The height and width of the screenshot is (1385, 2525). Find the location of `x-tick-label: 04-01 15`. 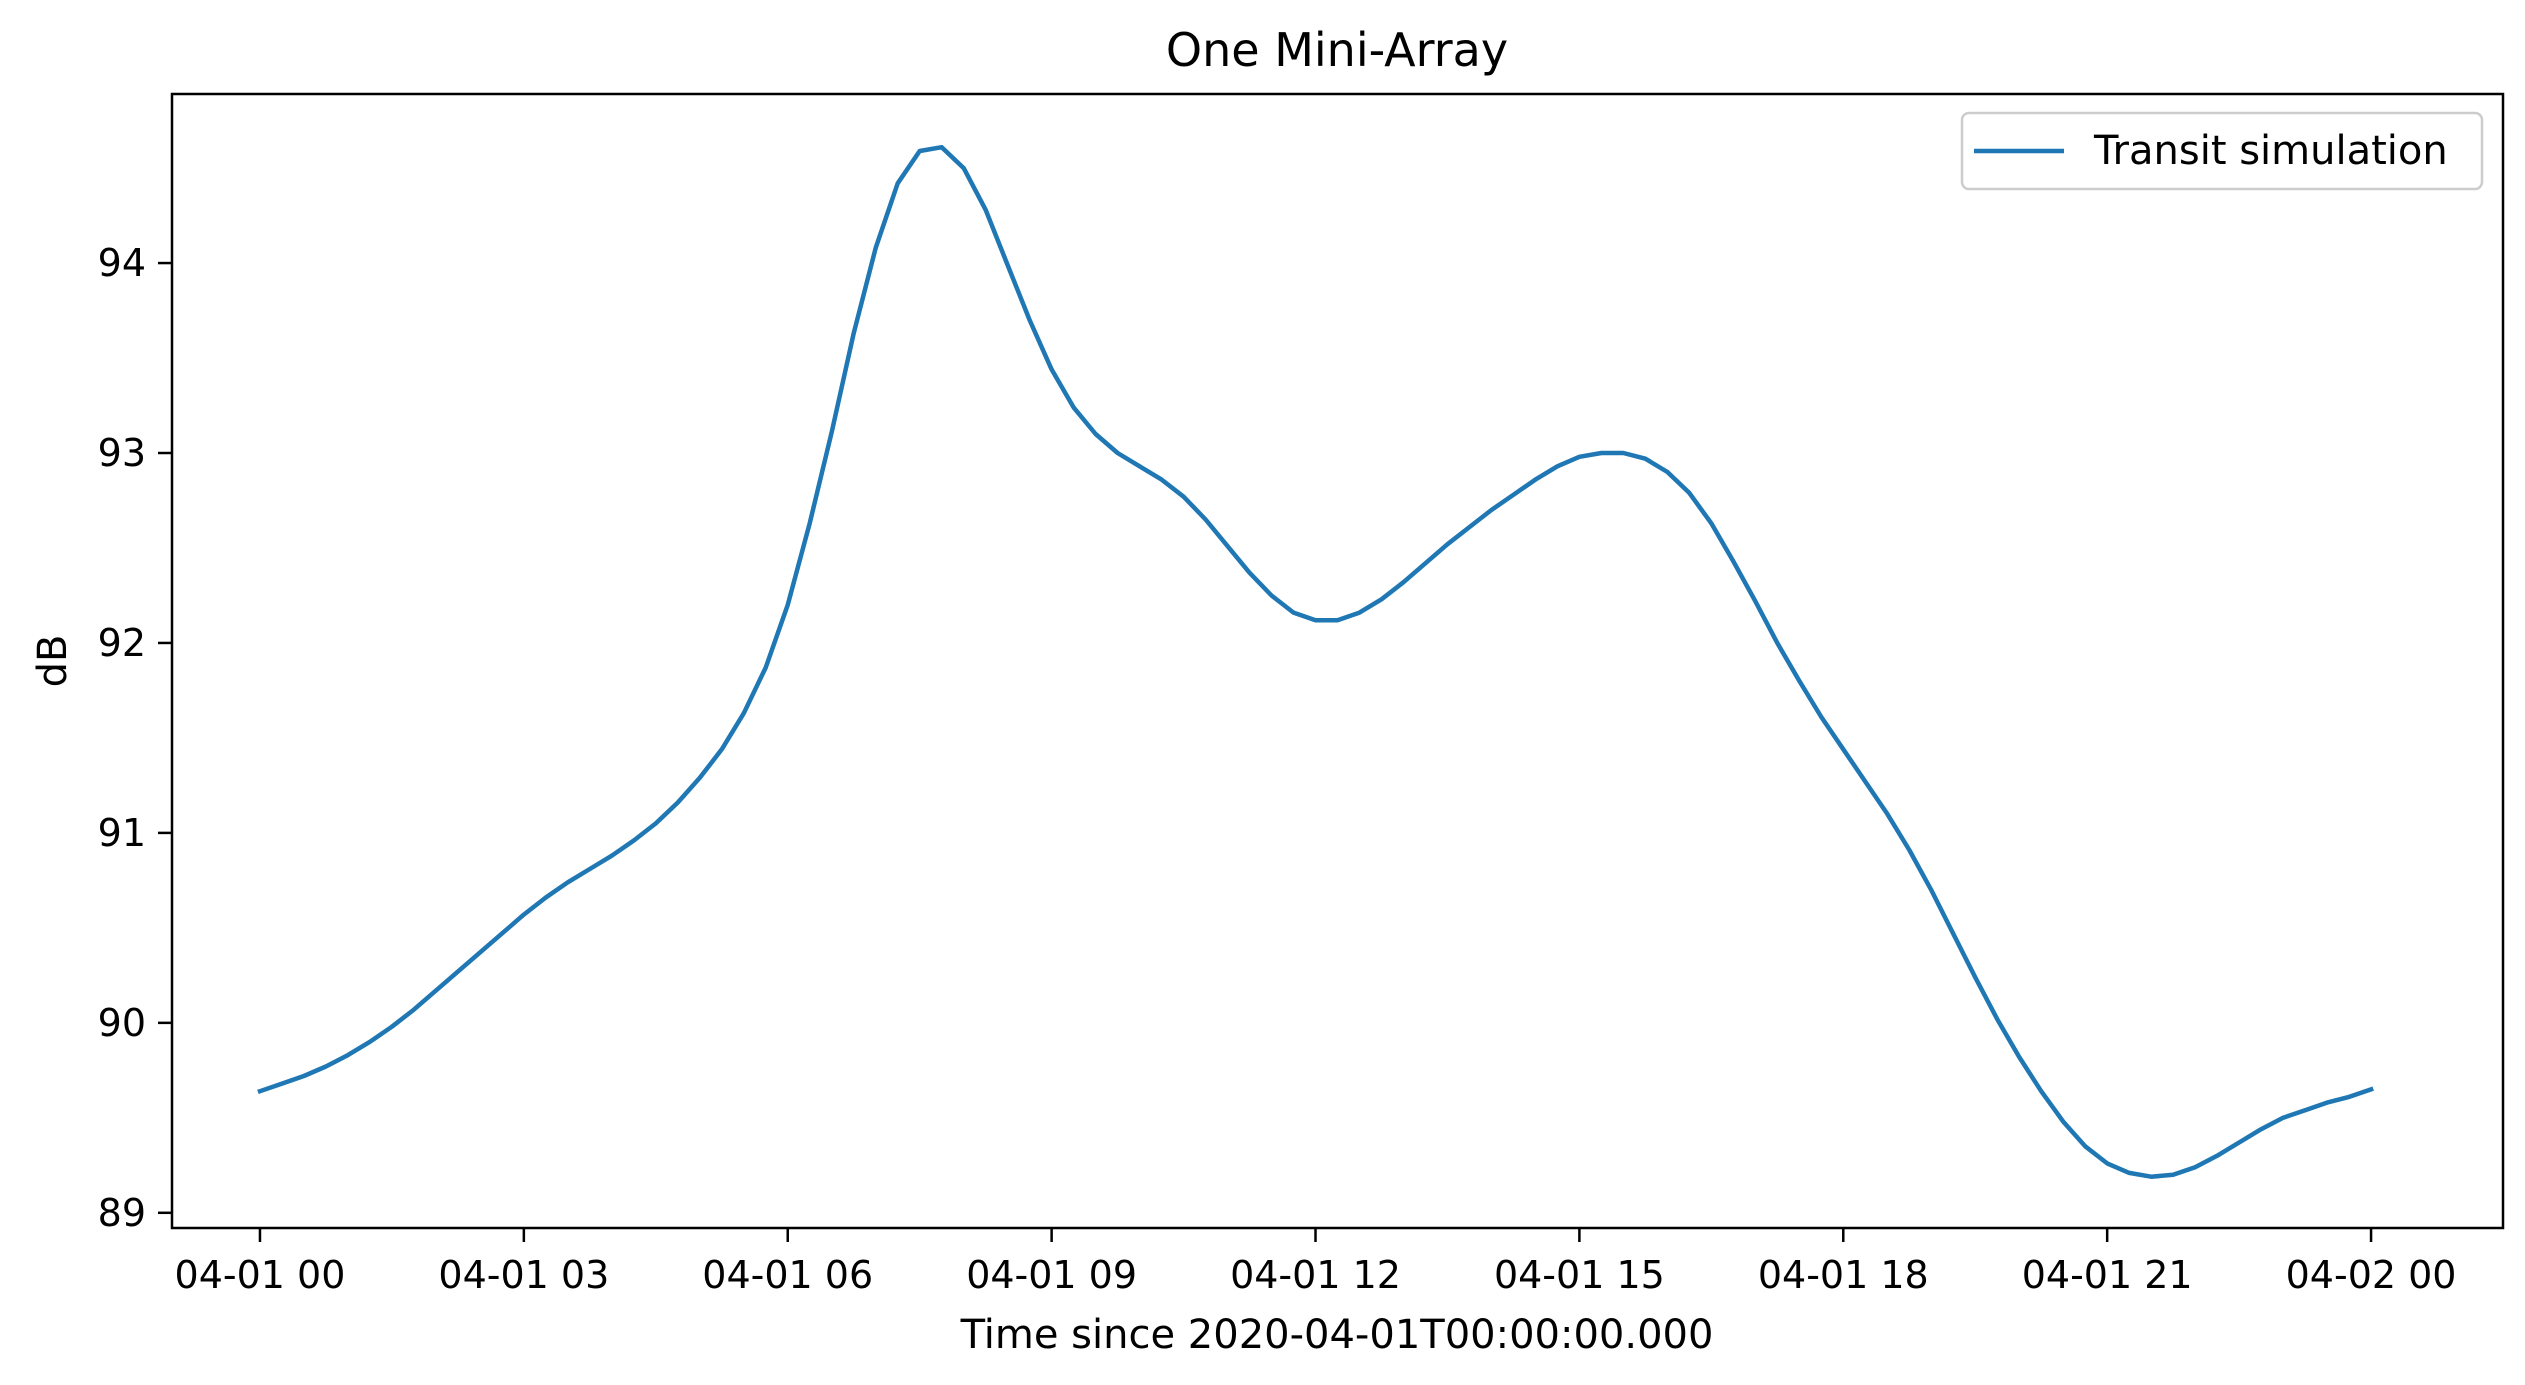

x-tick-label: 04-01 15 is located at coordinates (1579, 1275).